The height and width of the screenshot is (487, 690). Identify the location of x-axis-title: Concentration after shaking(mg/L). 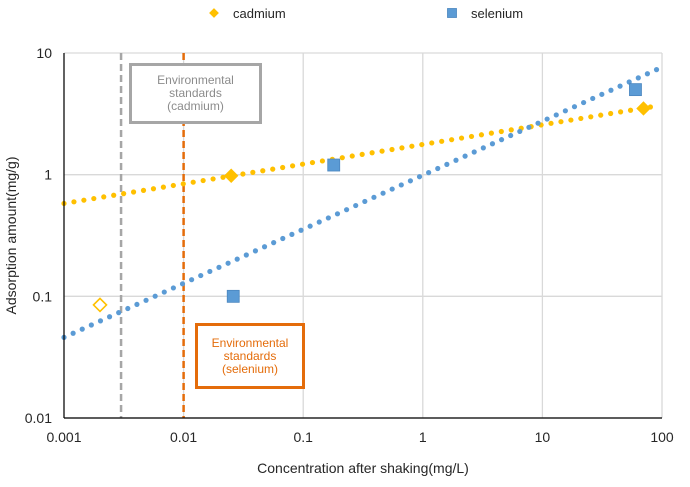
(363, 468).